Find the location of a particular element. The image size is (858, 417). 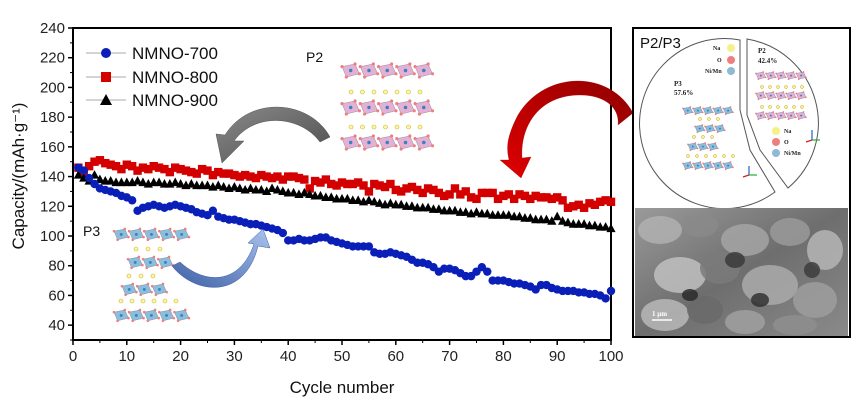

p3-phase-label: P3 is located at coordinates (678, 84).